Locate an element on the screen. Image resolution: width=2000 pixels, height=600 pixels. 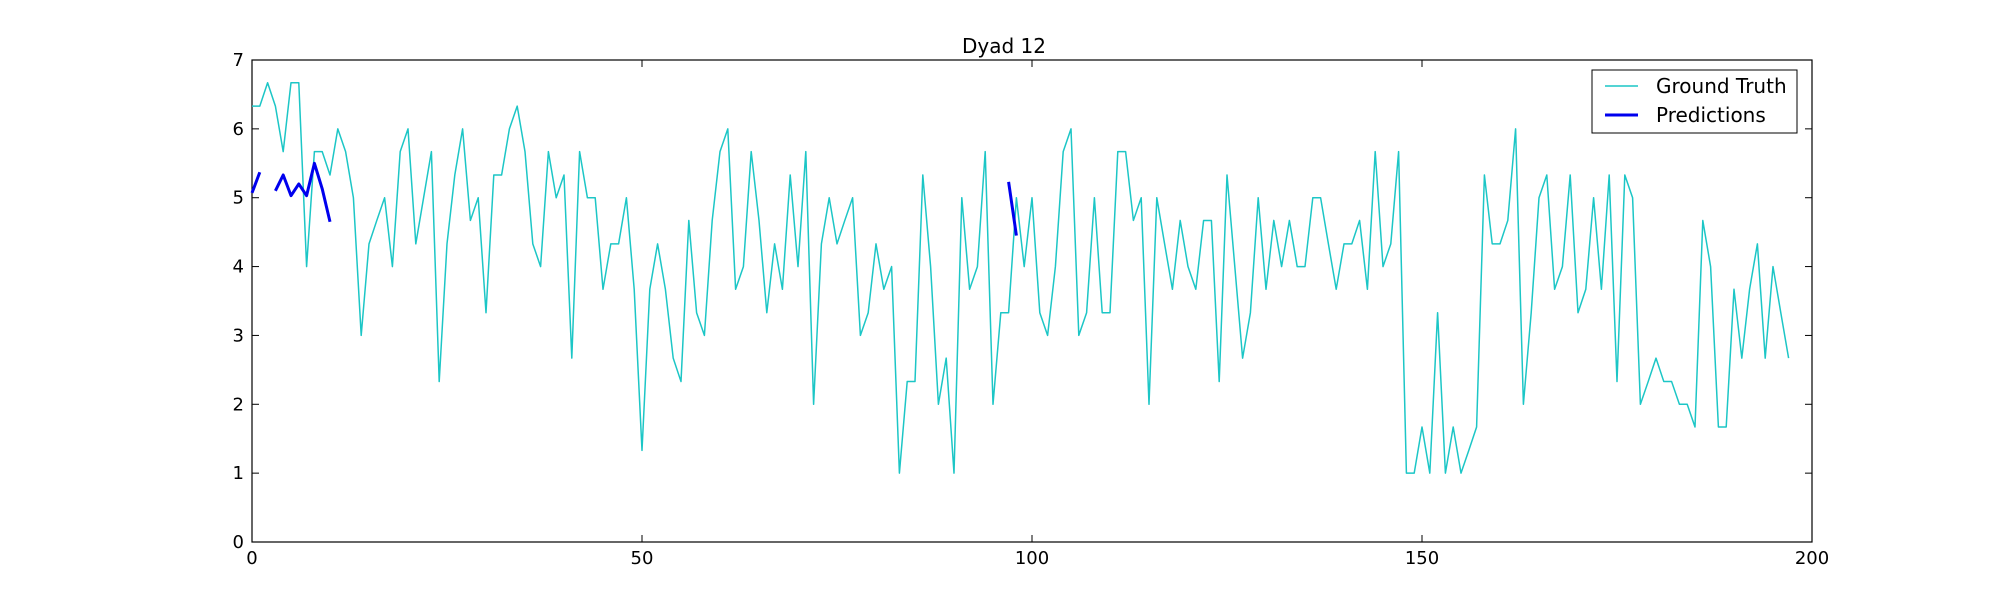
x-tick-label: 0 is located at coordinates (251, 558).